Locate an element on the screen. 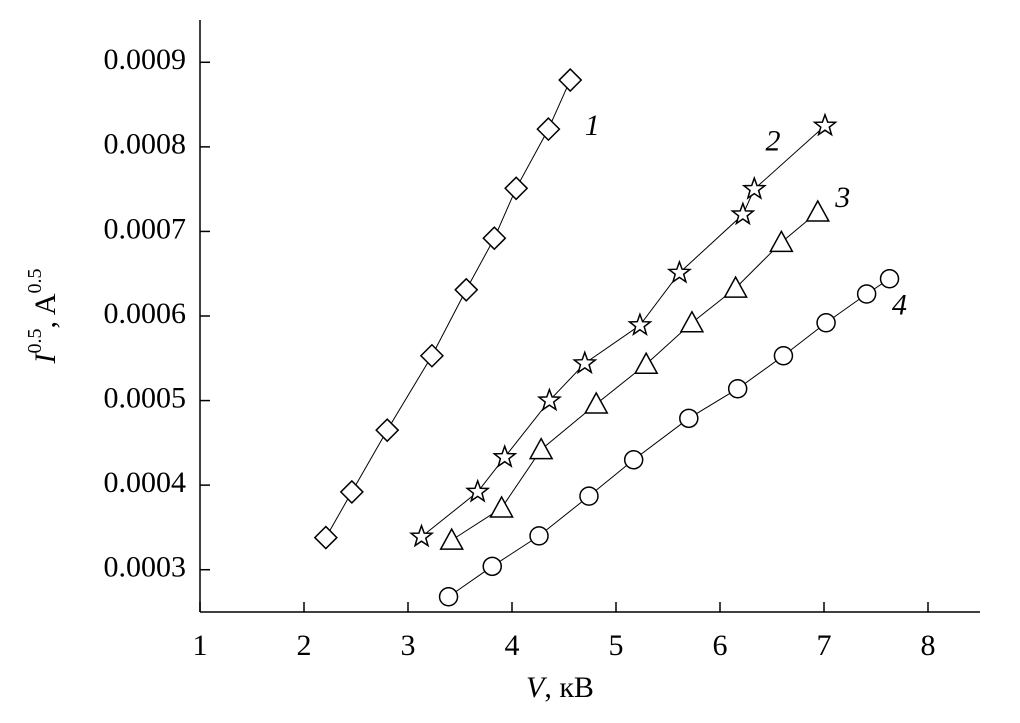  y-tick-label: 0.0009 is located at coordinates (145, 59).